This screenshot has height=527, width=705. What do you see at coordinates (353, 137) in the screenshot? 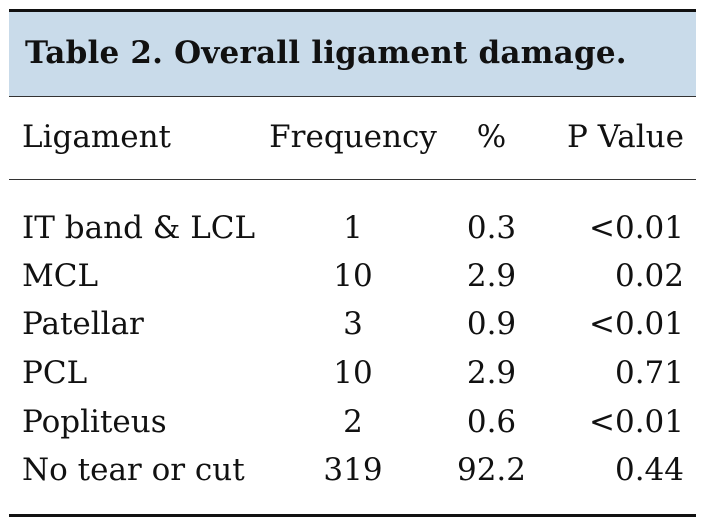
I see `header-frequency: Frequency` at bounding box center [353, 137].